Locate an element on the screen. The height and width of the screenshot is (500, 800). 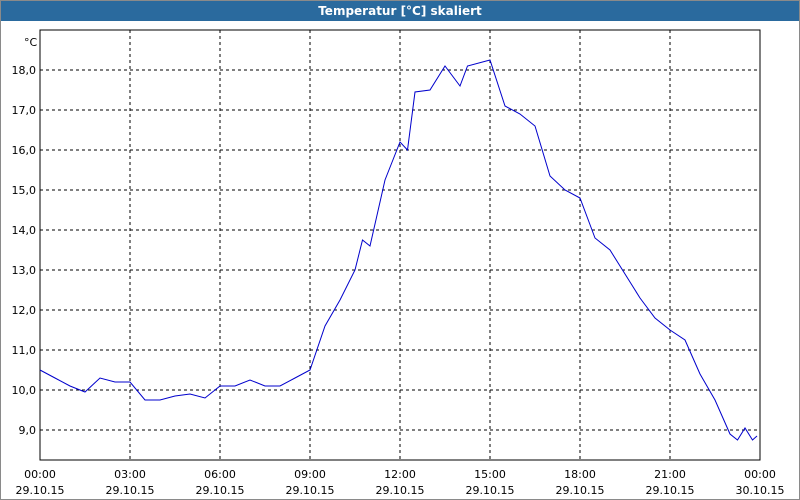
x-tick-label: 06:00 is located at coordinates (220, 474).